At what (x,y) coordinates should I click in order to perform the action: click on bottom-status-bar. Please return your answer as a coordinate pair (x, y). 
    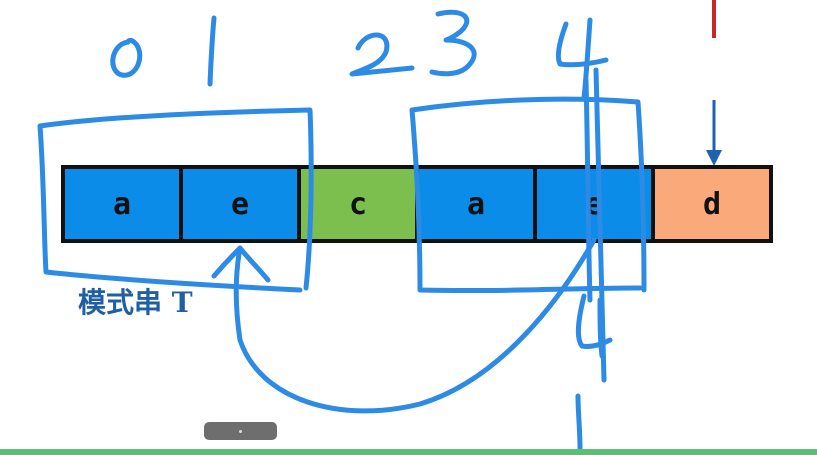
    Looking at the image, I should click on (408, 452).